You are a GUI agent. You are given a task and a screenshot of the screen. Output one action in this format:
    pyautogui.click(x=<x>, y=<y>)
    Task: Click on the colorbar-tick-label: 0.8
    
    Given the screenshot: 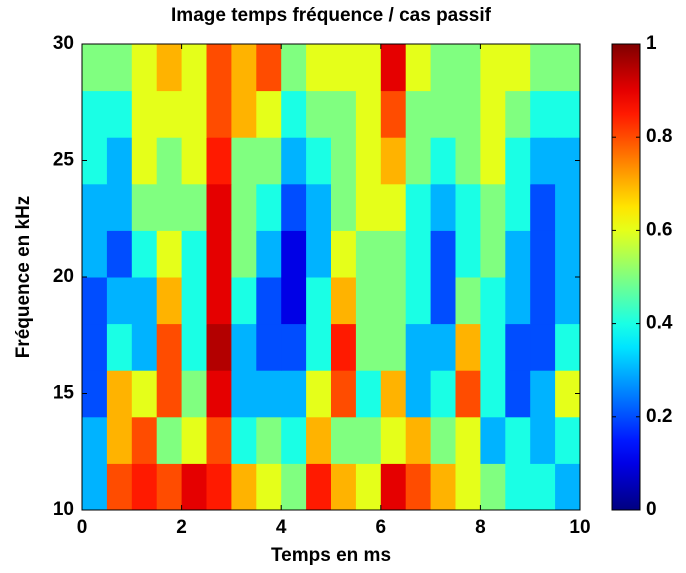 What is the action you would take?
    pyautogui.click(x=659, y=136)
    